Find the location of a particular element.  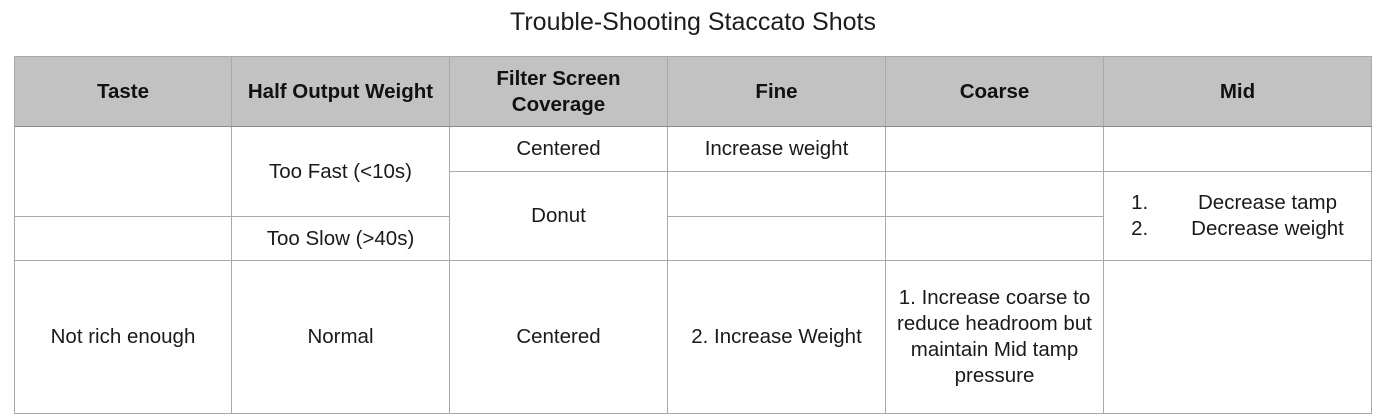

cell-coverage-donut: Donut is located at coordinates (558, 216).